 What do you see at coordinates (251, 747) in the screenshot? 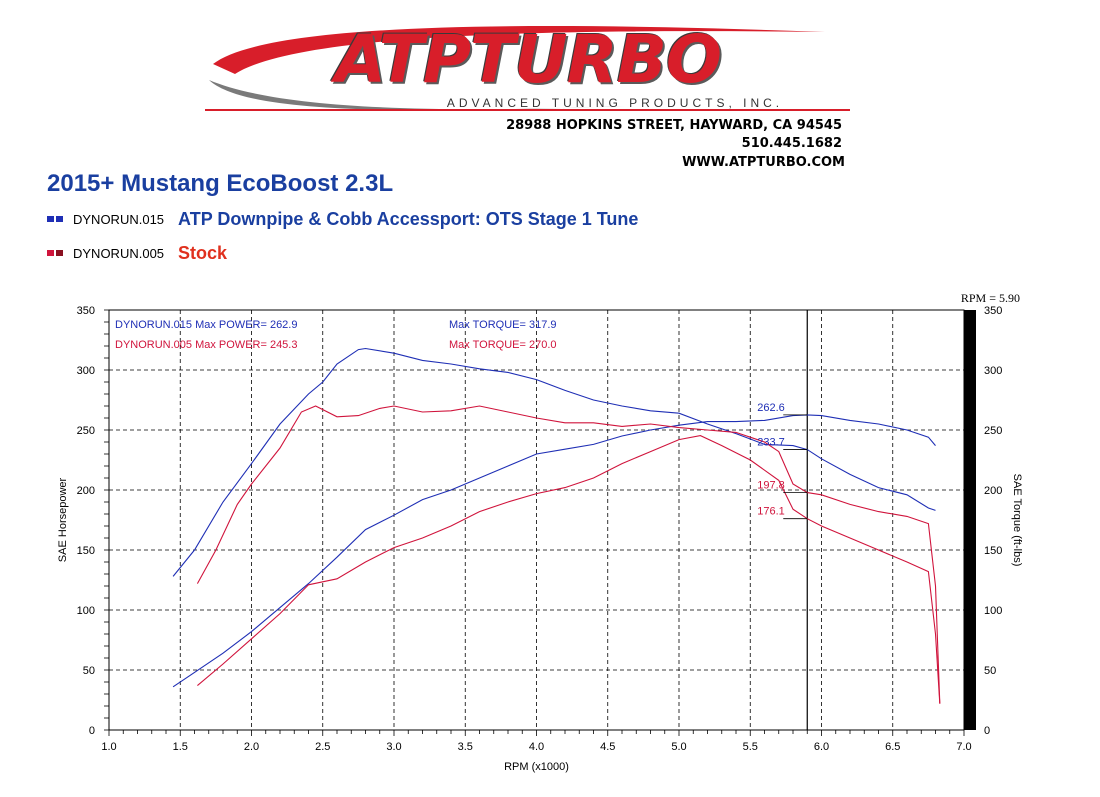
I see `x-tick-label: 2.0` at bounding box center [251, 747].